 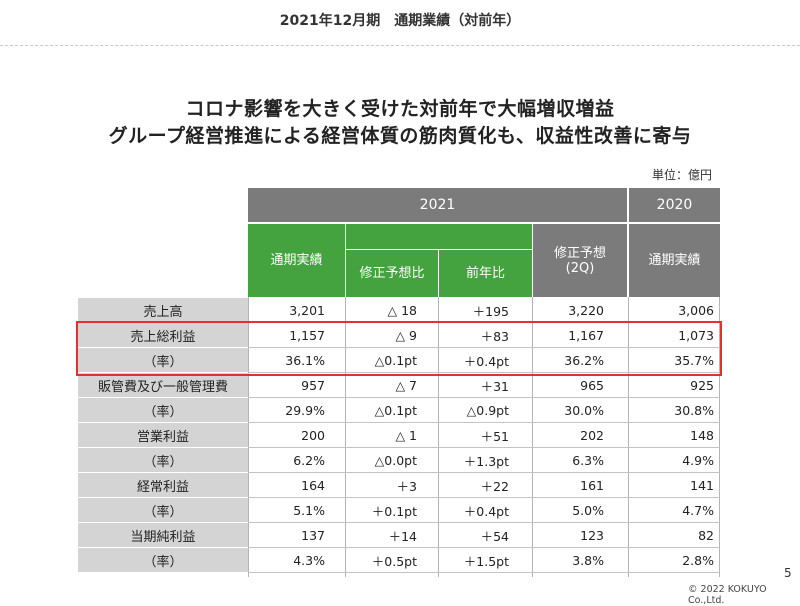 What do you see at coordinates (305, 360) in the screenshot?
I see `cell-actual-2021: 36.1%` at bounding box center [305, 360].